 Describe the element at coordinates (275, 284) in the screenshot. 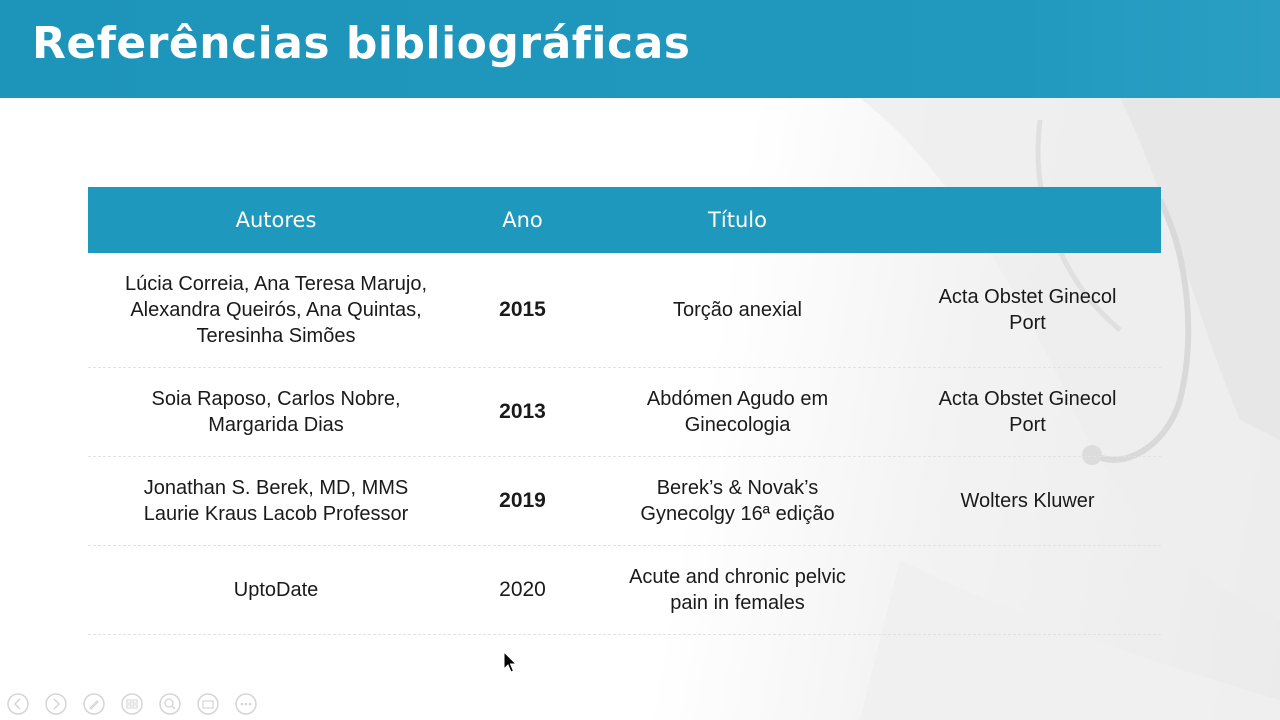

I see `cell-line: Lúcia Correia, Ana Teresa Marujo,` at that location.